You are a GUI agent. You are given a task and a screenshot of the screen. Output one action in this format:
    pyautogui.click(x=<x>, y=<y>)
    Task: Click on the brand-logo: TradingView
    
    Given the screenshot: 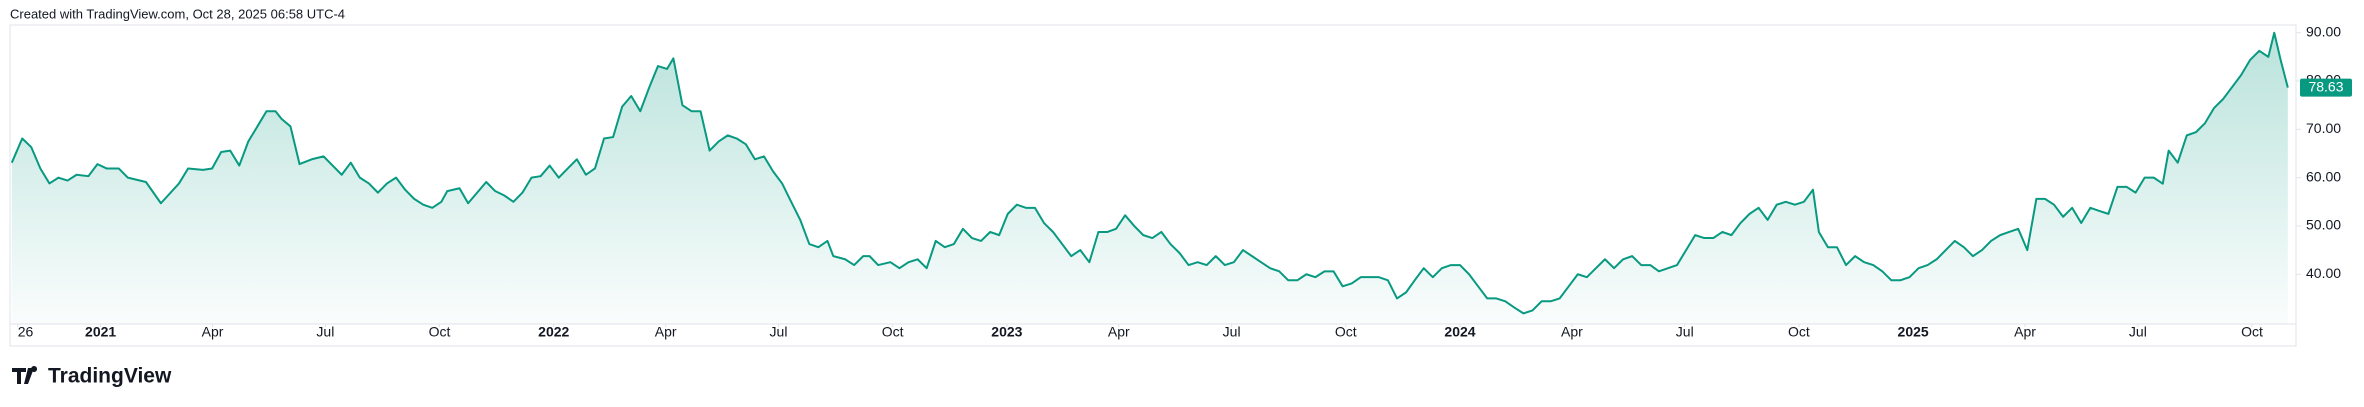 What is the action you would take?
    pyautogui.click(x=92, y=376)
    